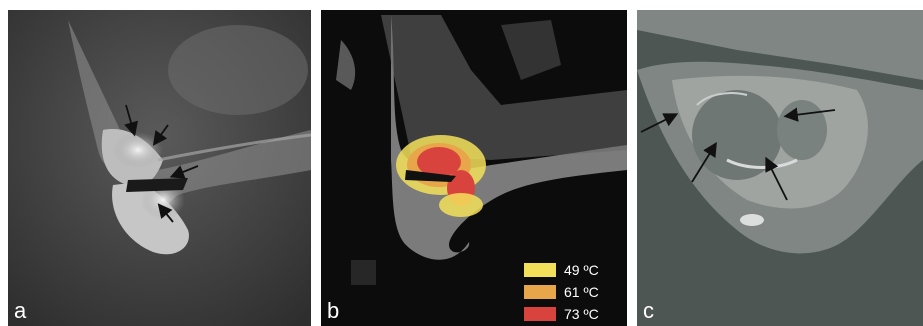 Image resolution: width=923 pixels, height=326 pixels. What do you see at coordinates (648, 310) in the screenshot?
I see `panel-label-c: c` at bounding box center [648, 310].